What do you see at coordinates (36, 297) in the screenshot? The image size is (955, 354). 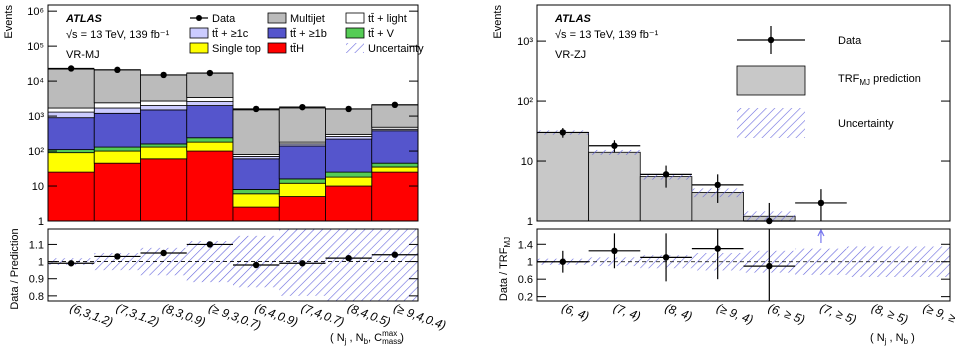 I see `y-tick-label: 0.8` at bounding box center [36, 297].